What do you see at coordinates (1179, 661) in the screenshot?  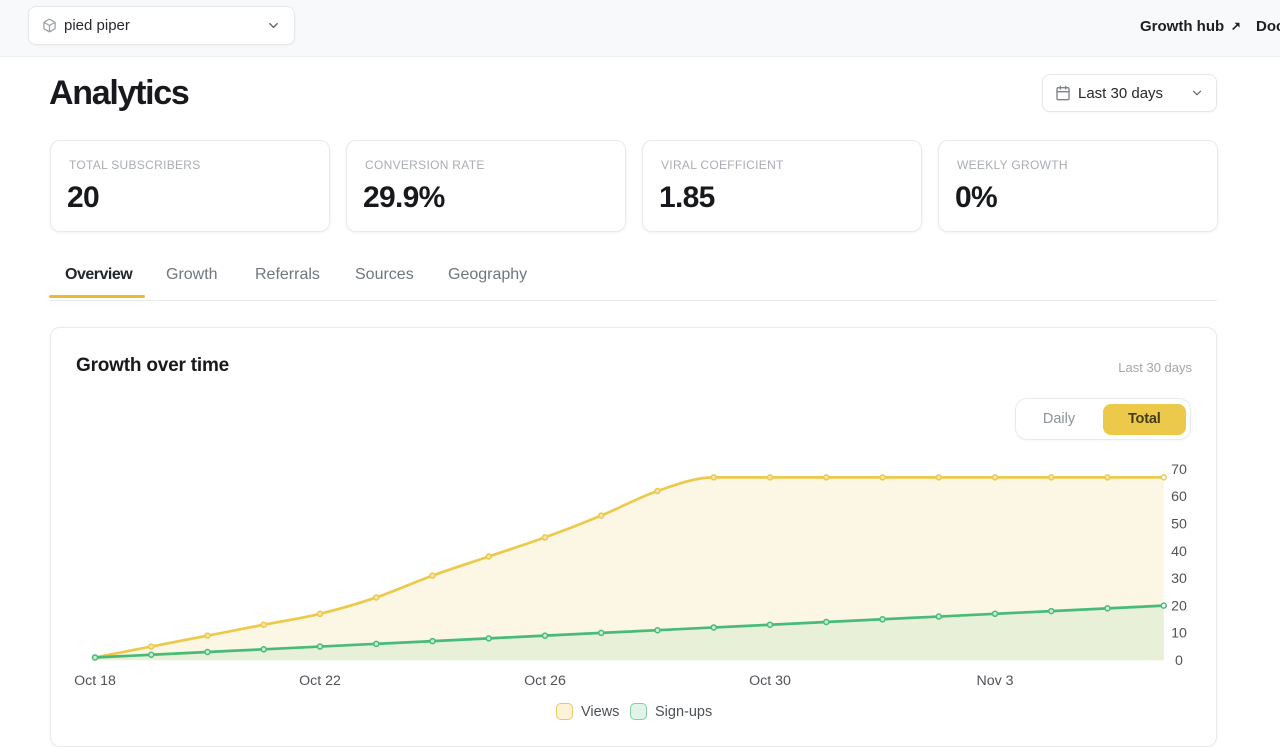 I see `svg-text: 0` at bounding box center [1179, 661].